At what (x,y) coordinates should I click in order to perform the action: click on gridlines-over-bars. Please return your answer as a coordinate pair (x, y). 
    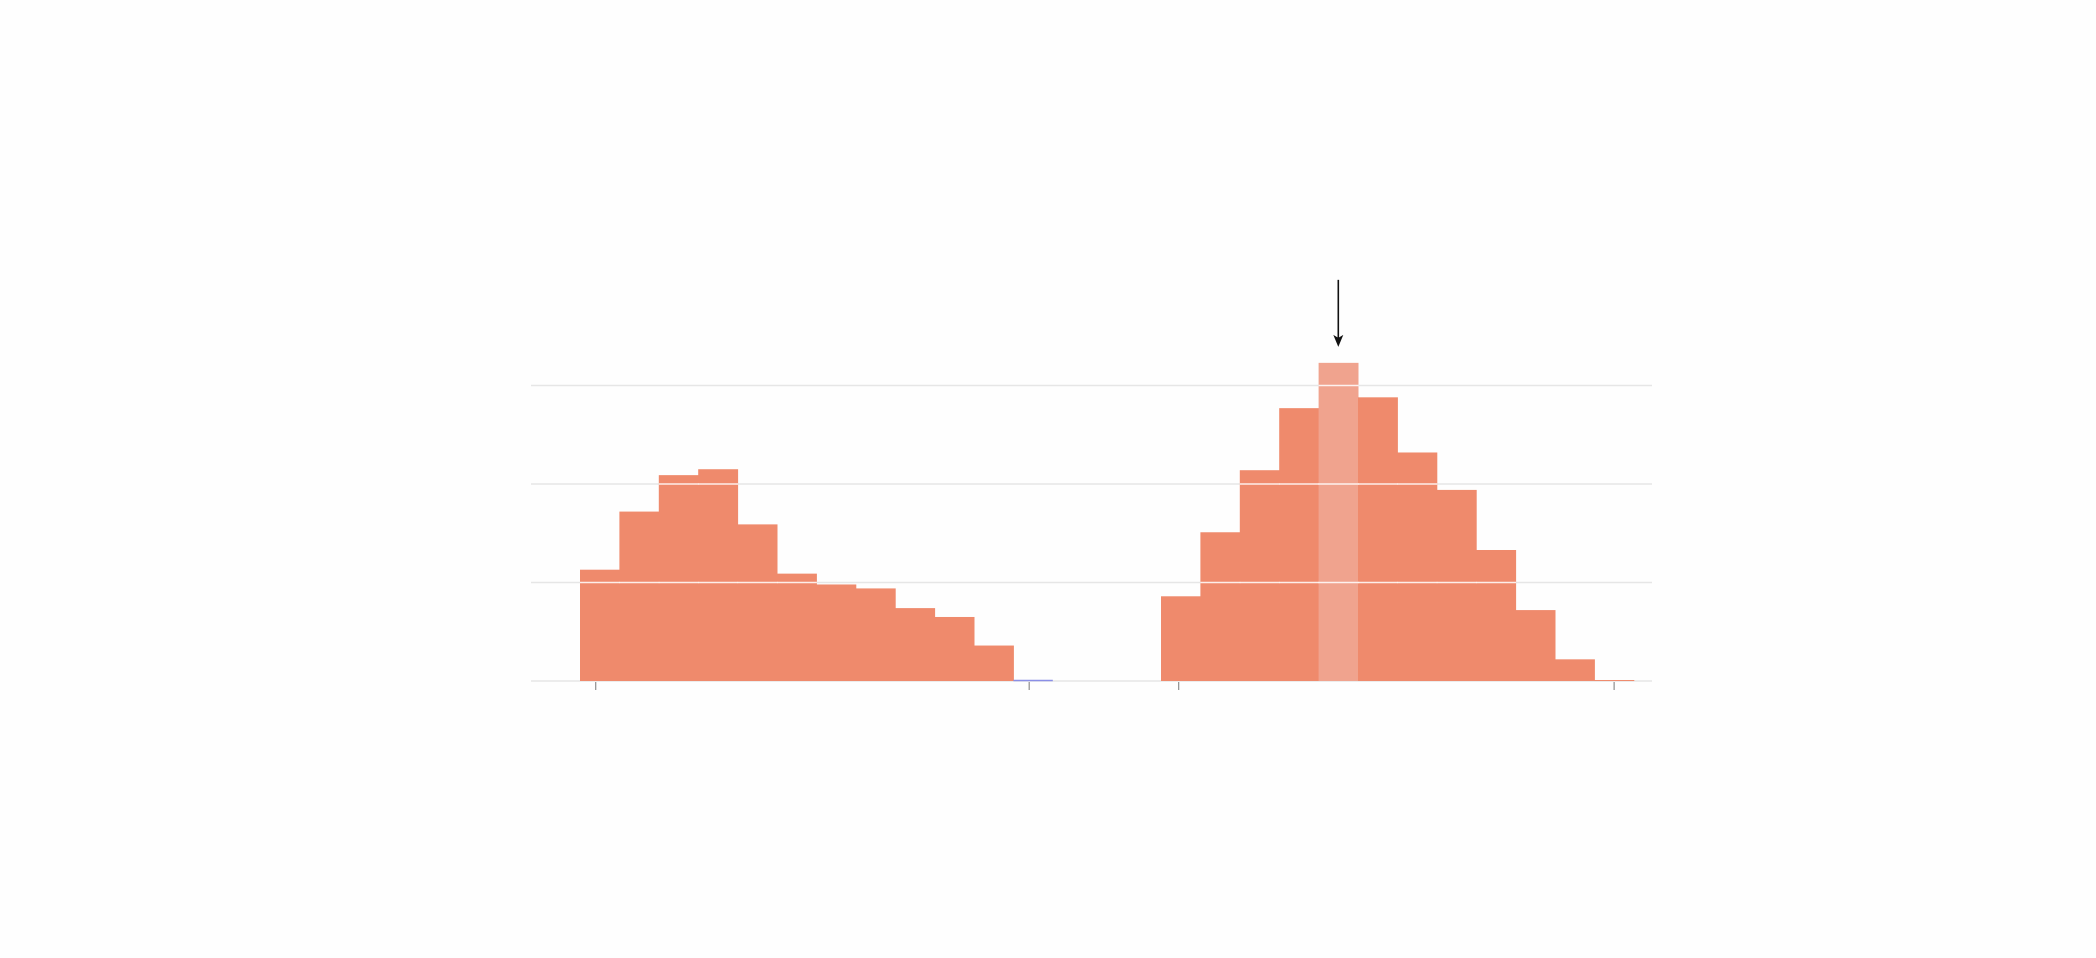
    Looking at the image, I should click on (1048, 484).